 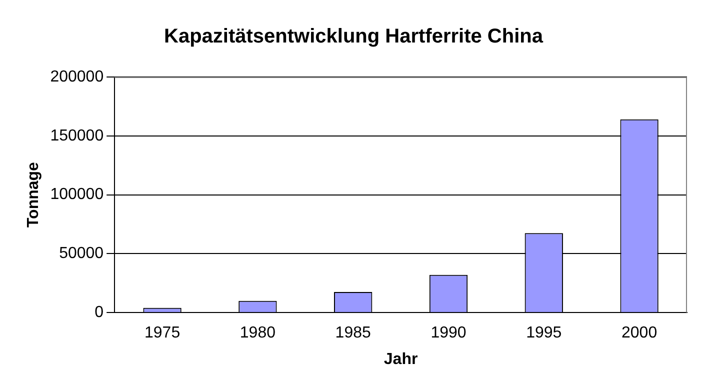 I want to click on x-tick-label: 1985, so click(x=353, y=333).